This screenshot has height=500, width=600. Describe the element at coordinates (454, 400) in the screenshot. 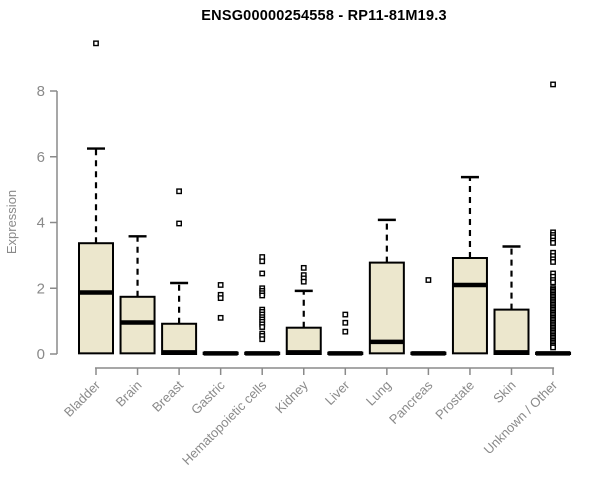

I see `x-tick-label: Prostate` at that location.